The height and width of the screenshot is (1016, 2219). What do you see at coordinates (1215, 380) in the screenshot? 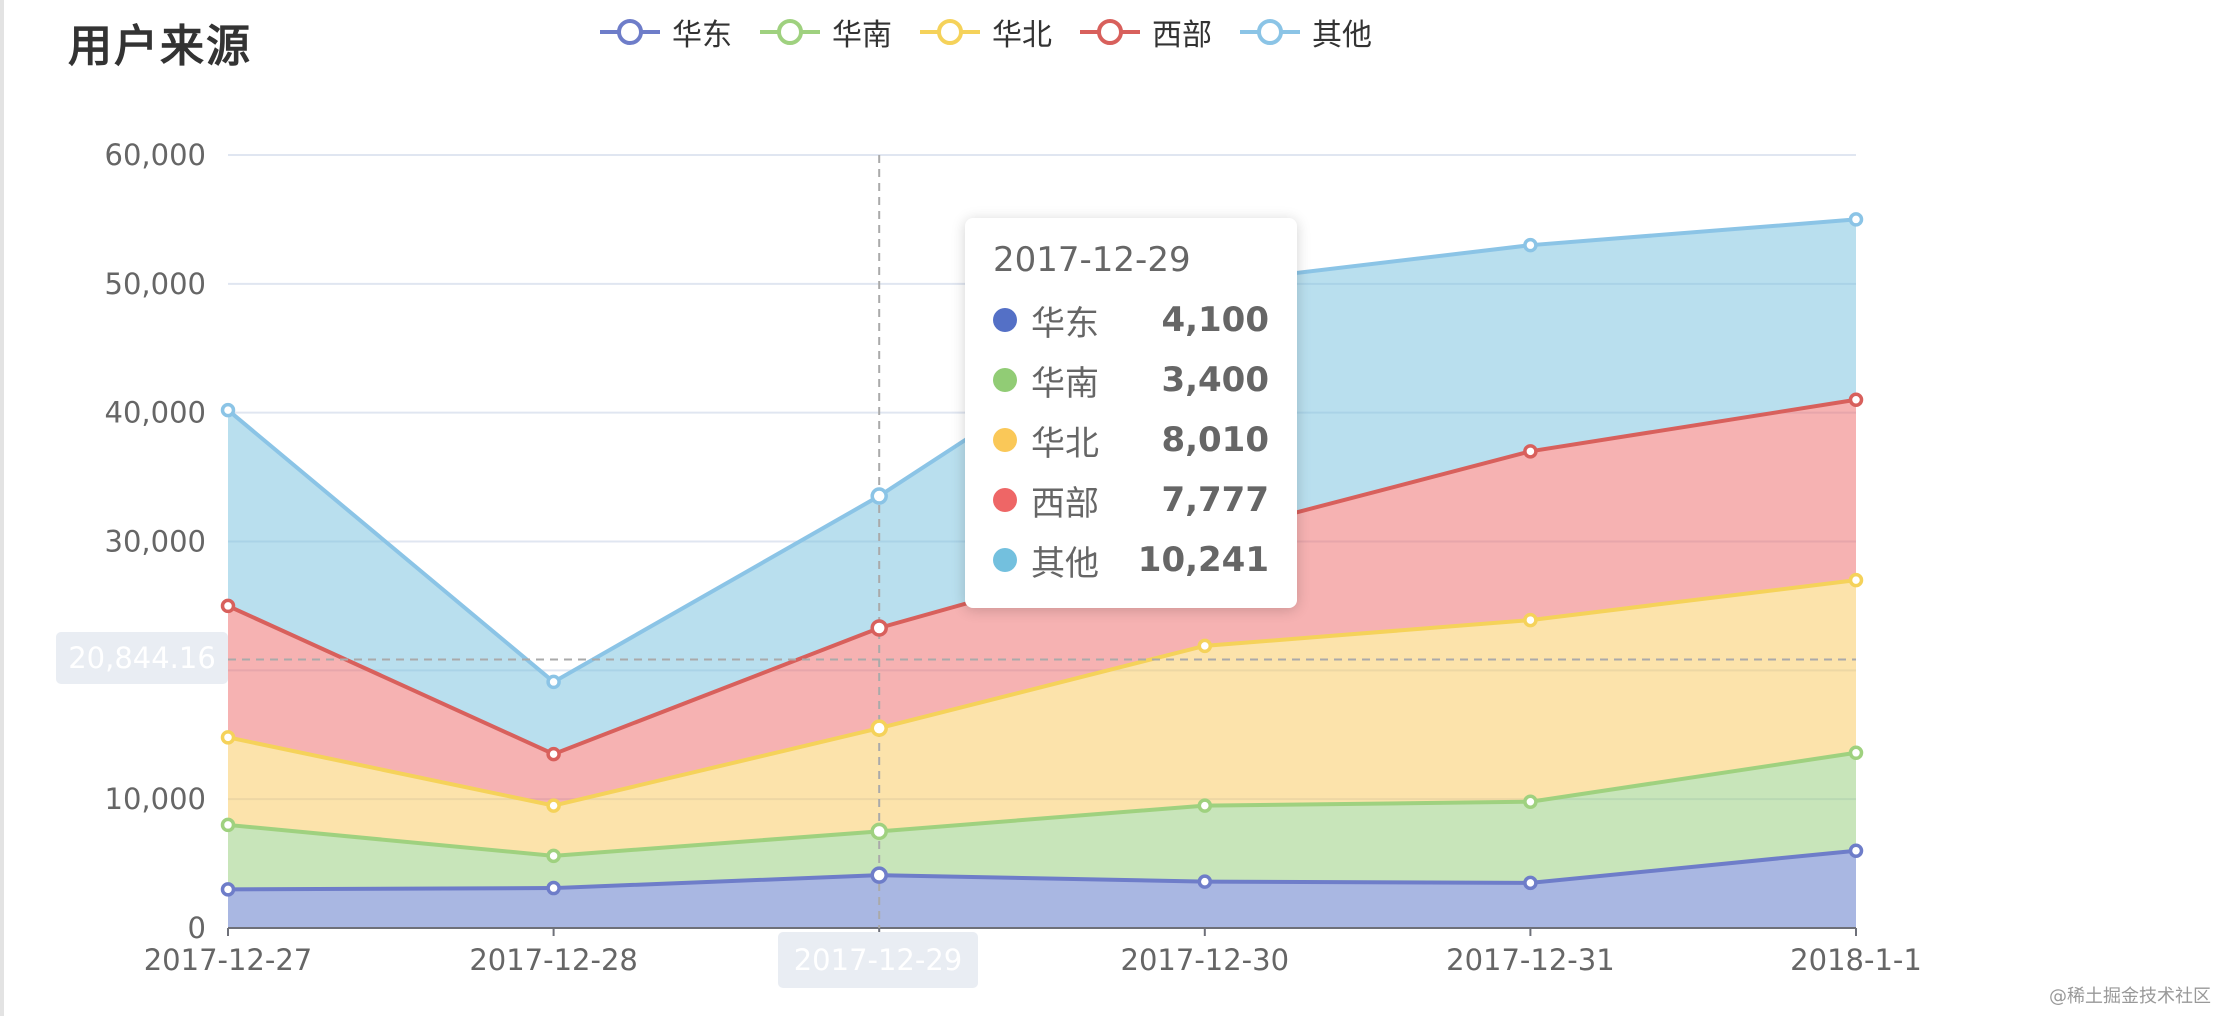
I see `tooltip-series-value: 3,400` at bounding box center [1215, 380].